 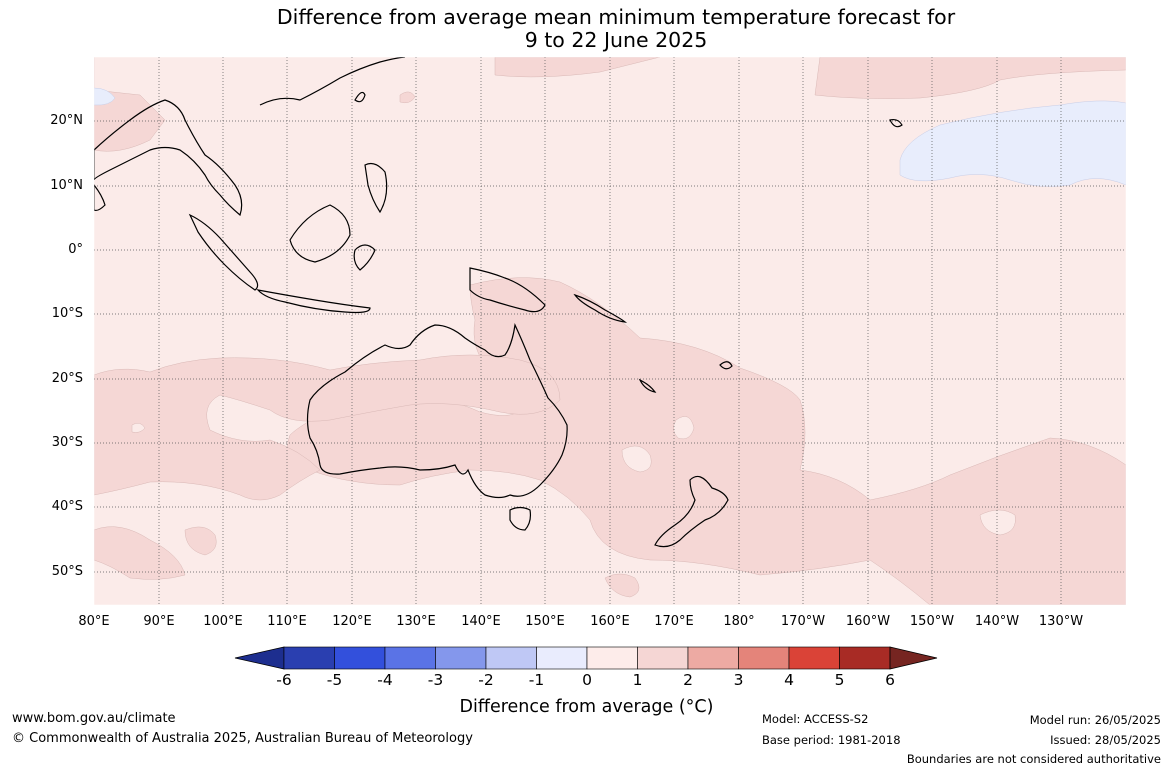 I want to click on colorbar, so click(x=586, y=658).